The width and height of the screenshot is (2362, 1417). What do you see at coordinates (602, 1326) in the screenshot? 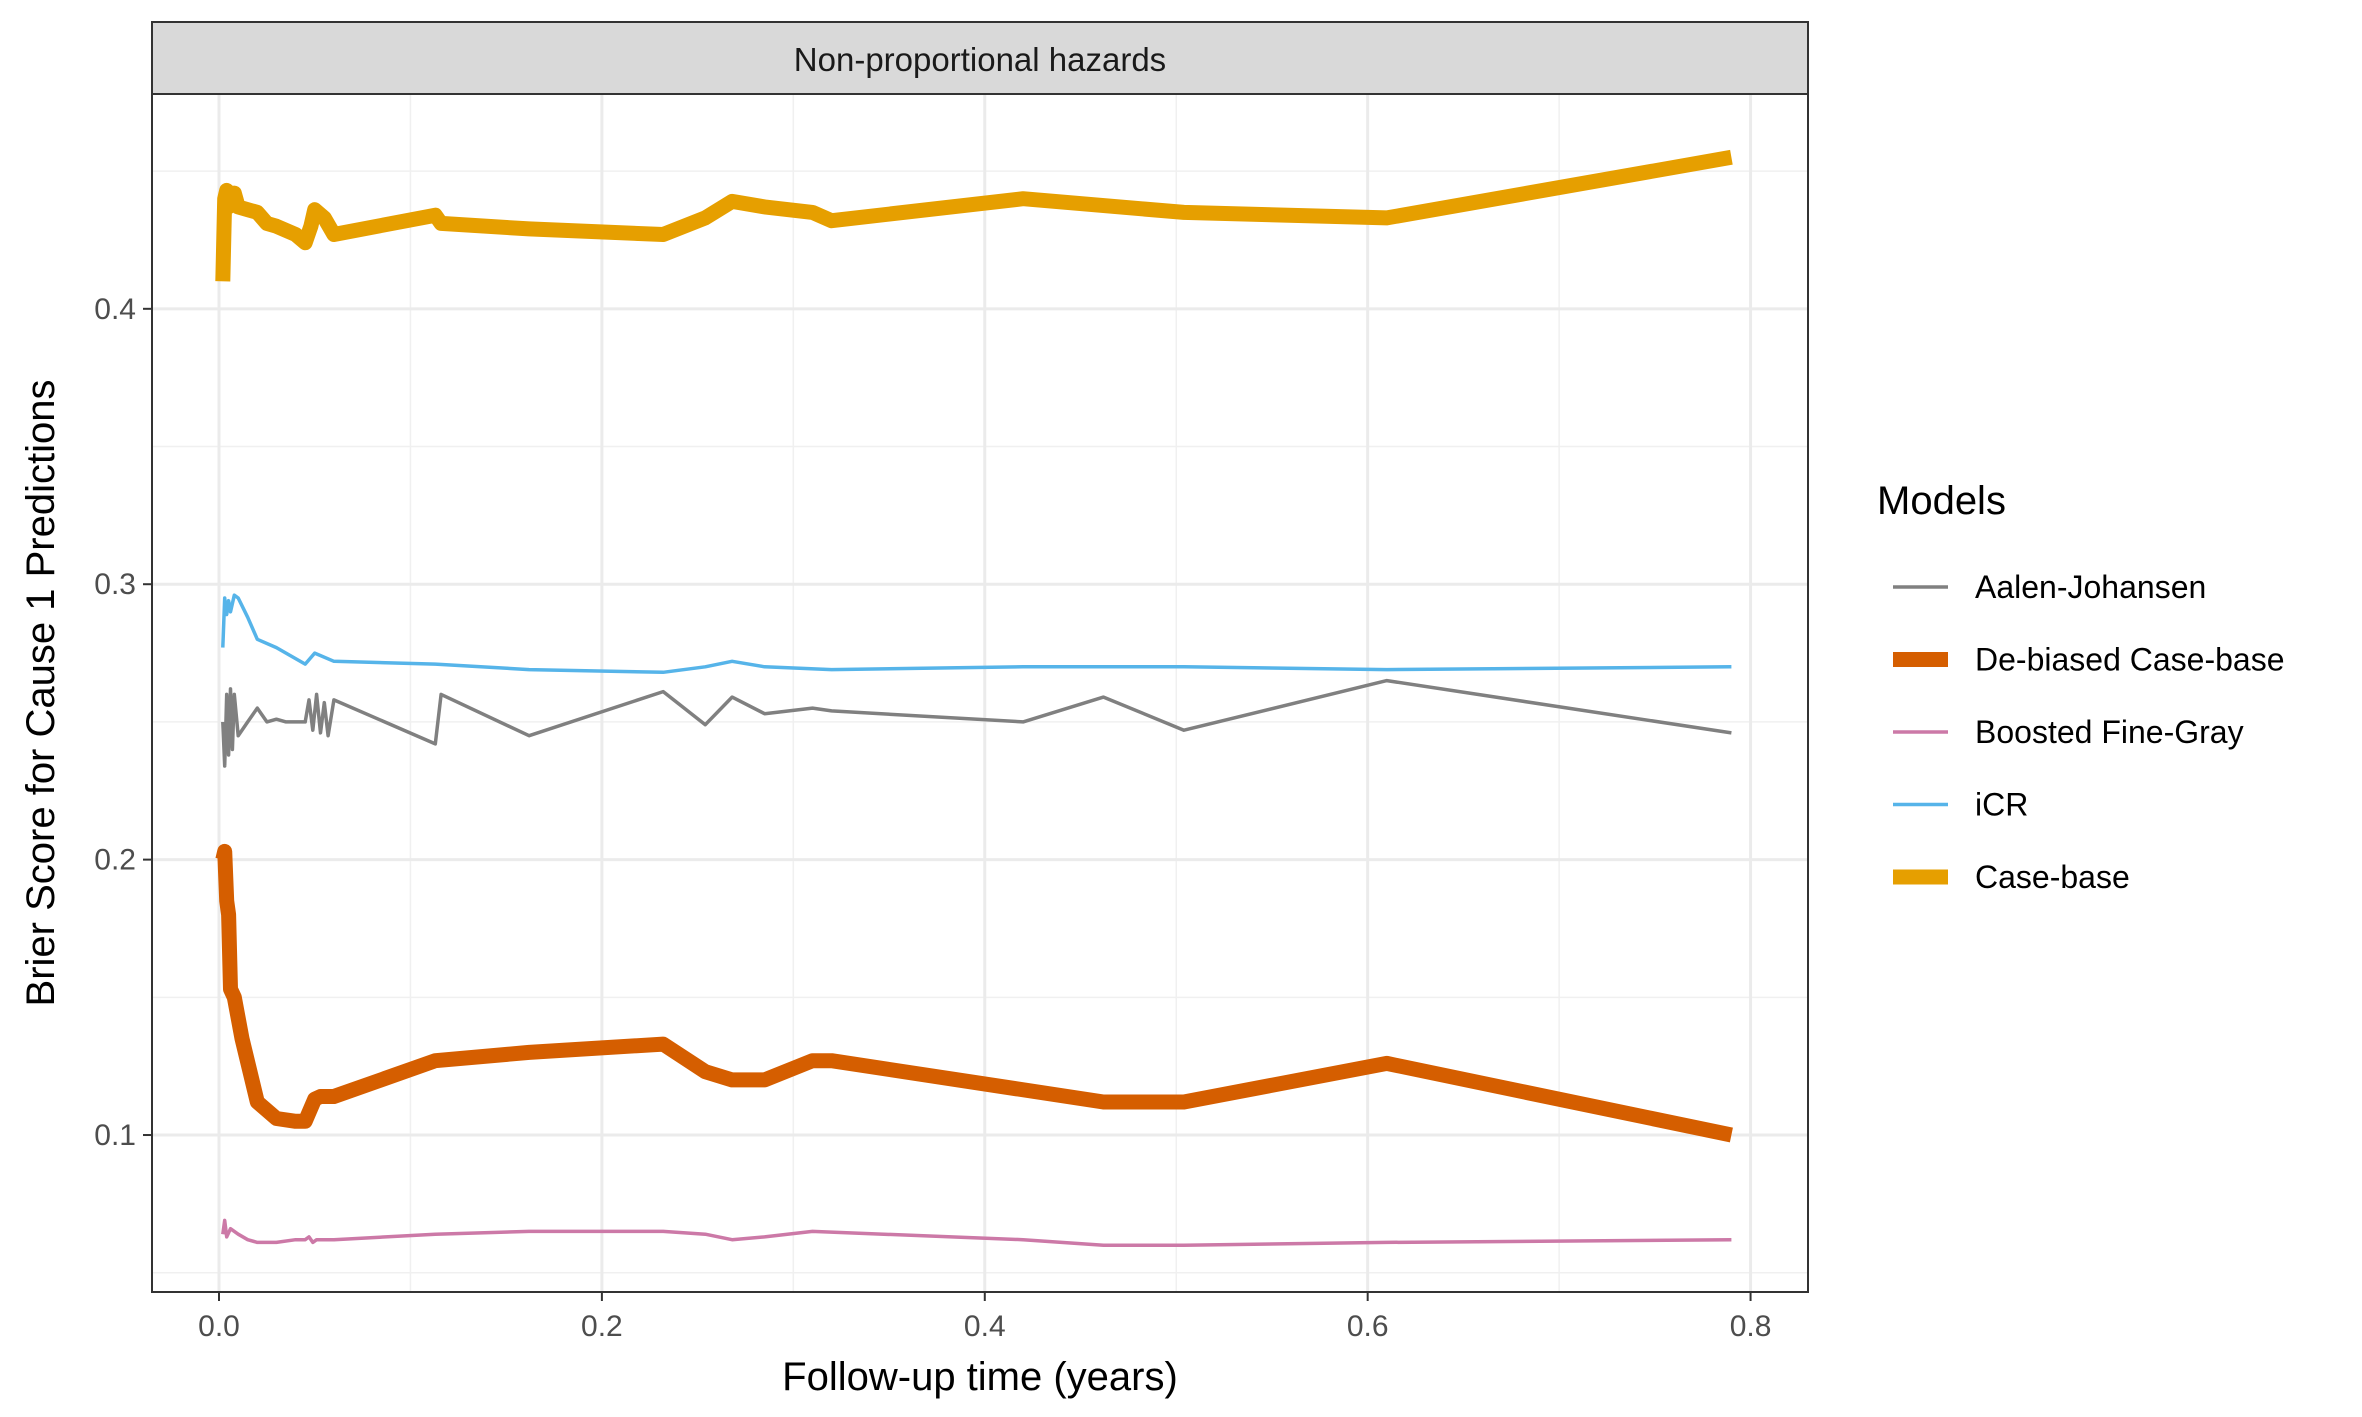
I see `x-tick-label: 0.2` at bounding box center [602, 1326].